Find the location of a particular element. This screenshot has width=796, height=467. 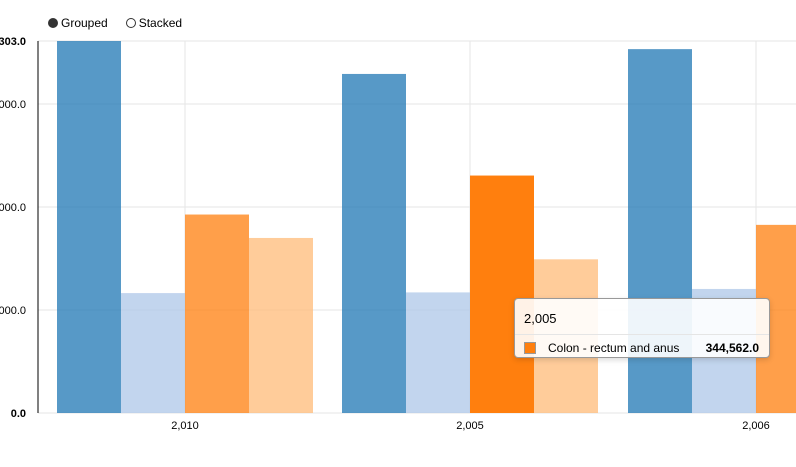

grouped-radio-icon is located at coordinates (53, 23).